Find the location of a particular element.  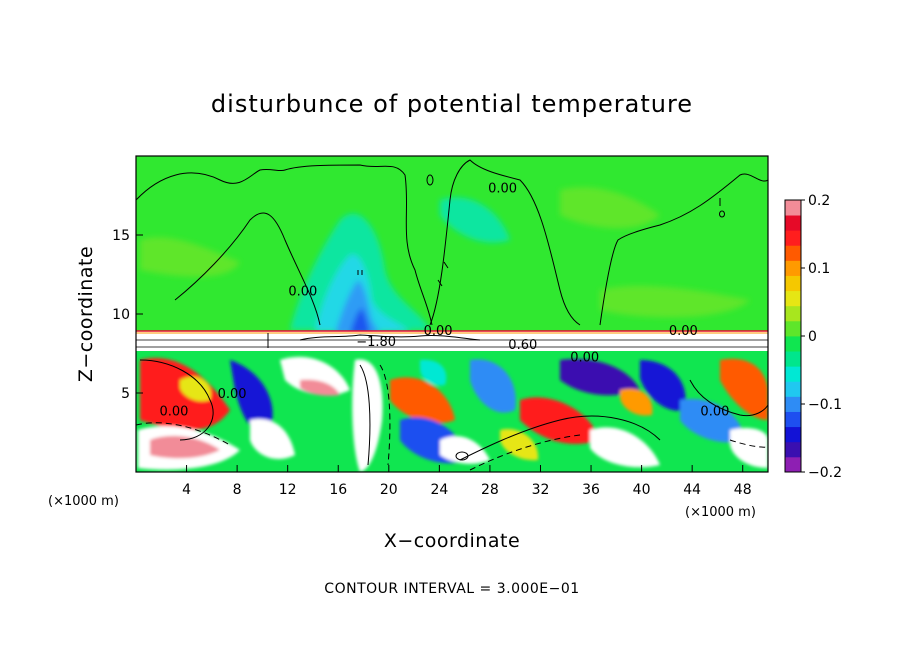

contour-interval-note: CONTOUR INTERVAL = 3.000E−01 is located at coordinates (451, 589).